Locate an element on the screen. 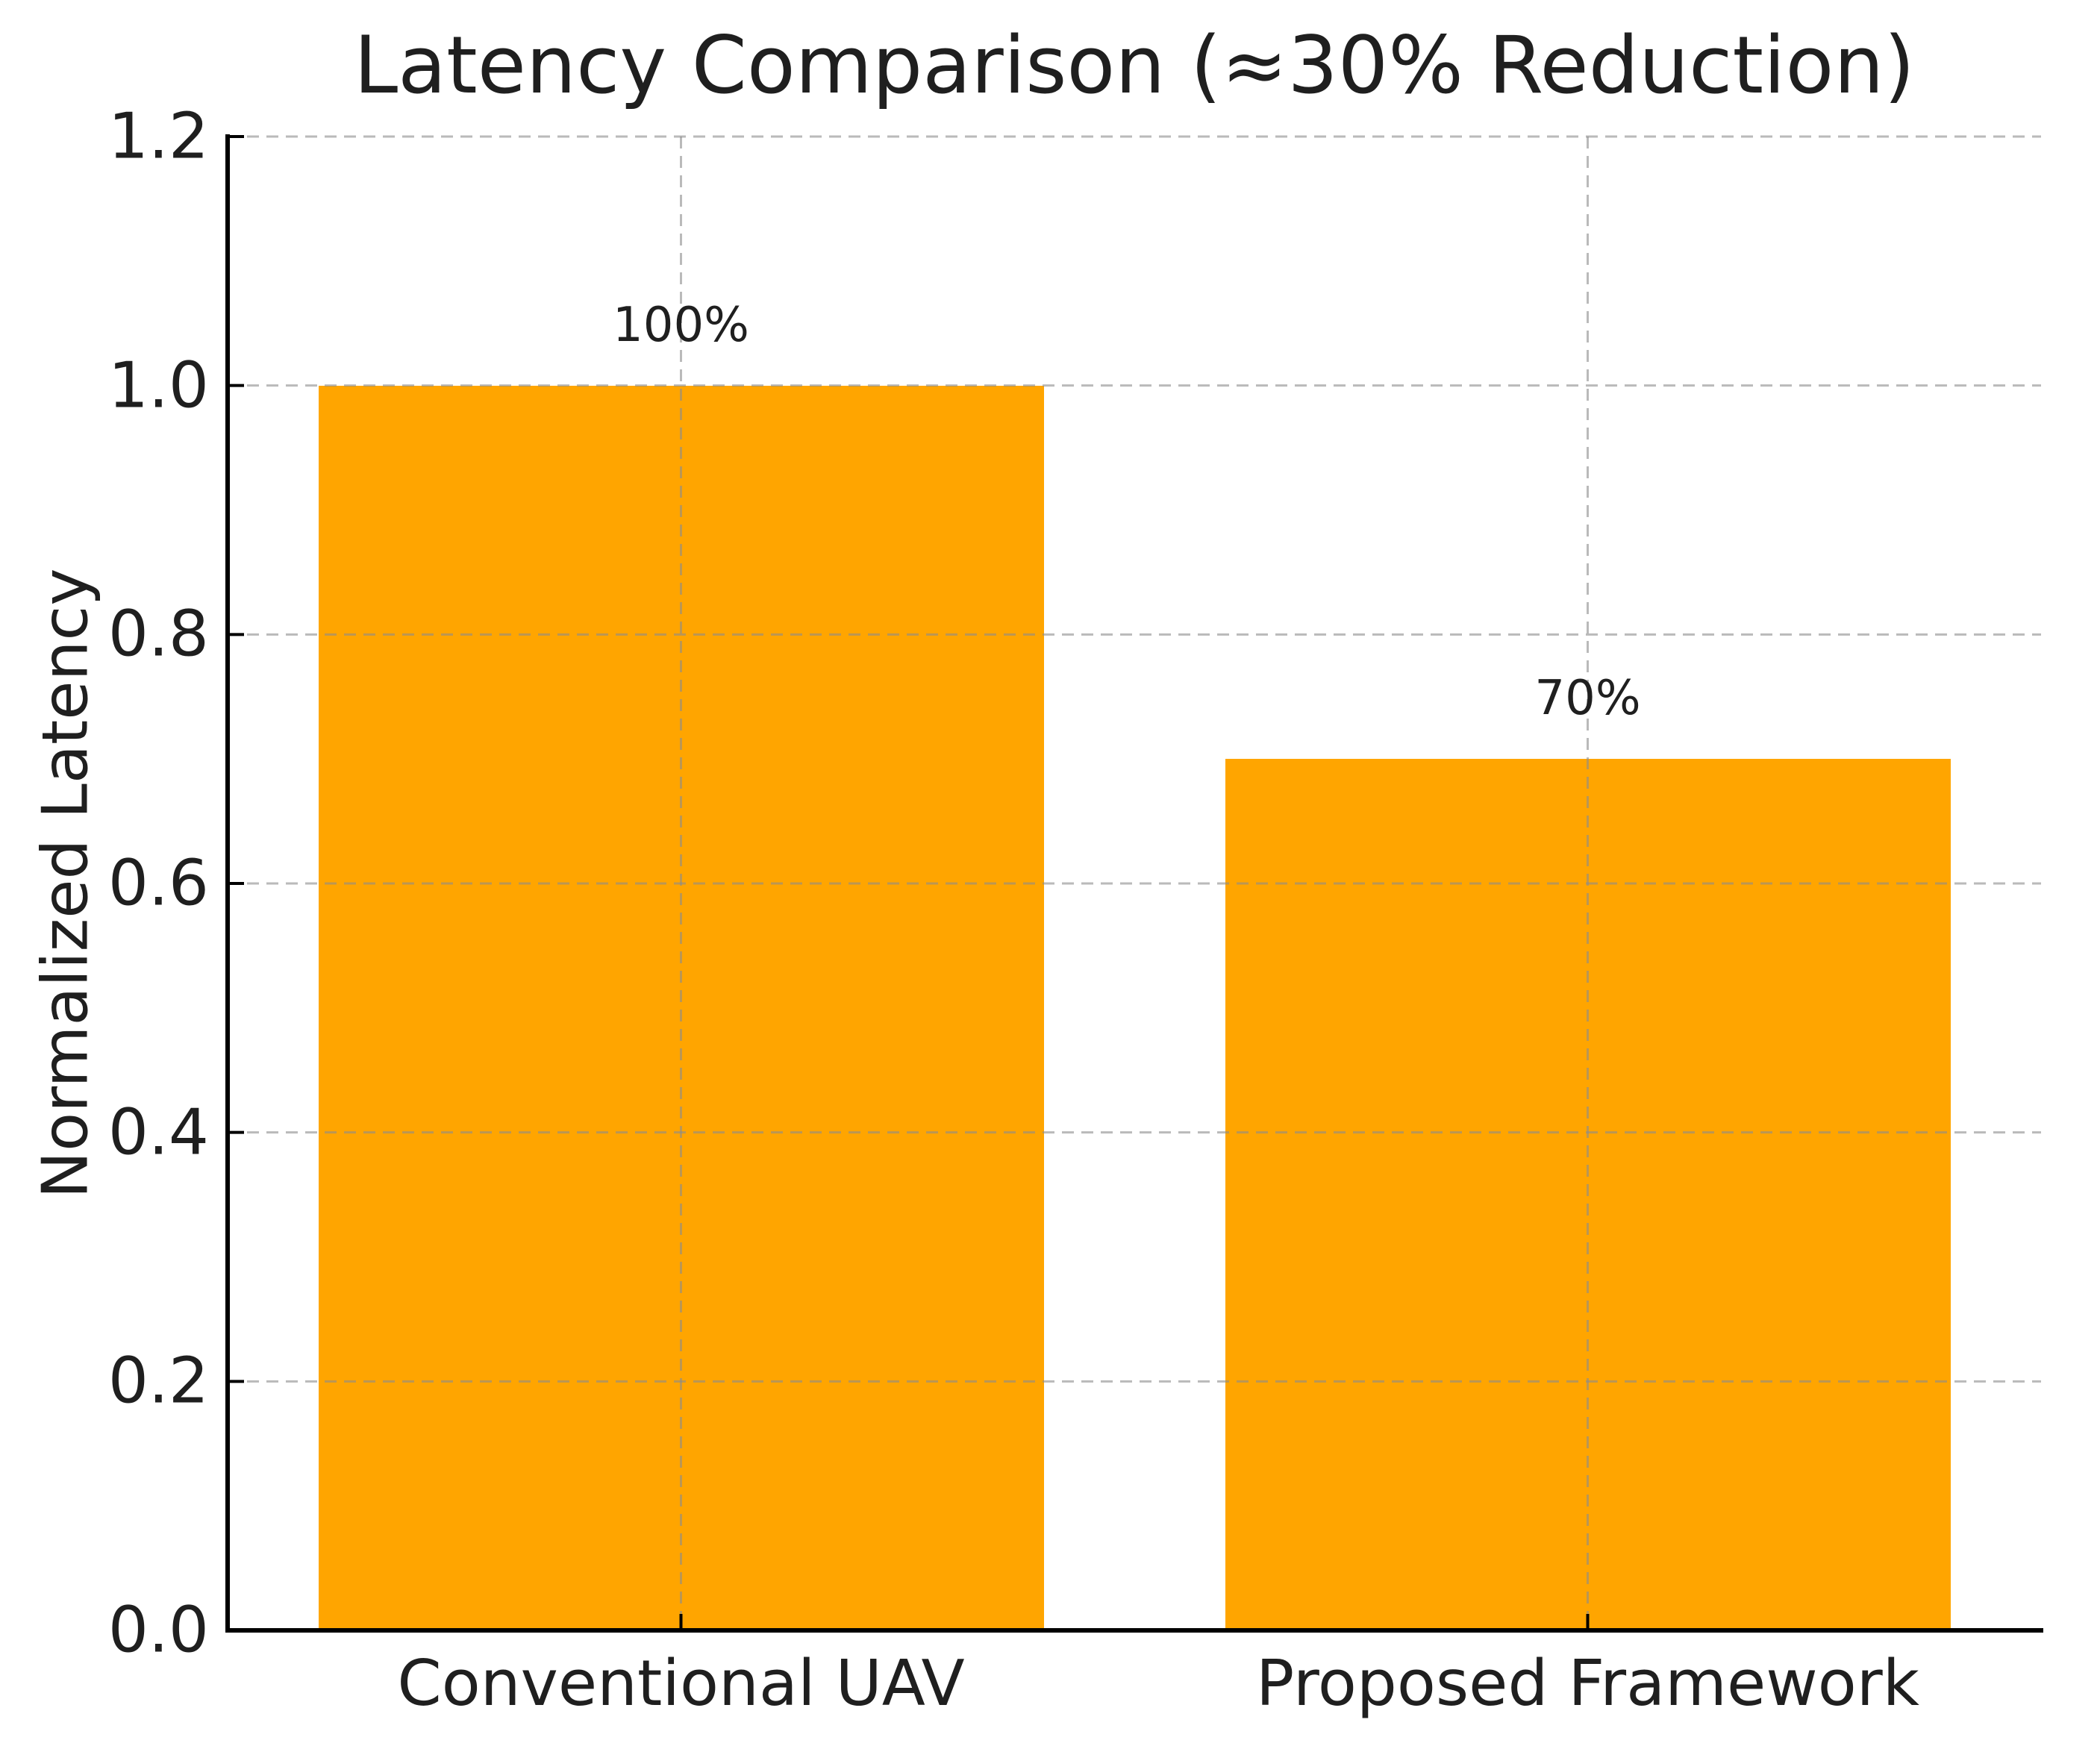  x-tick-label-proposed-framework: Proposed Framework is located at coordinates (1587, 1684).